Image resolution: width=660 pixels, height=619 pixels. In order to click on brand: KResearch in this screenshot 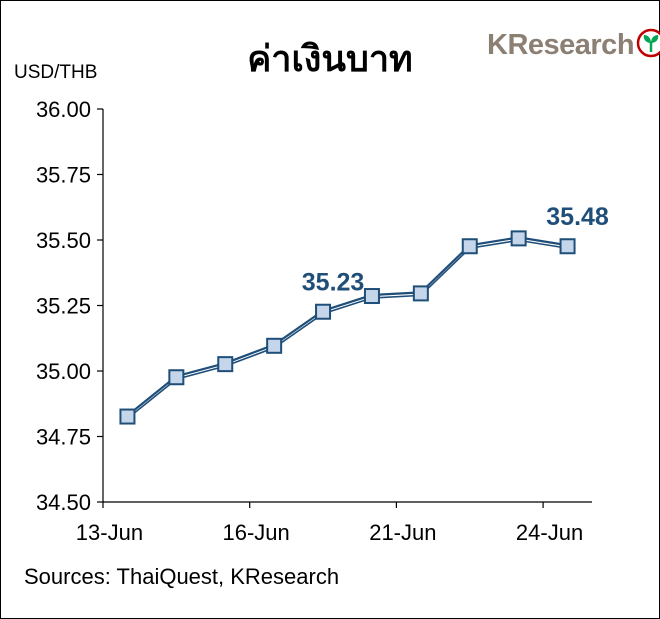, I will do `click(573, 45)`.